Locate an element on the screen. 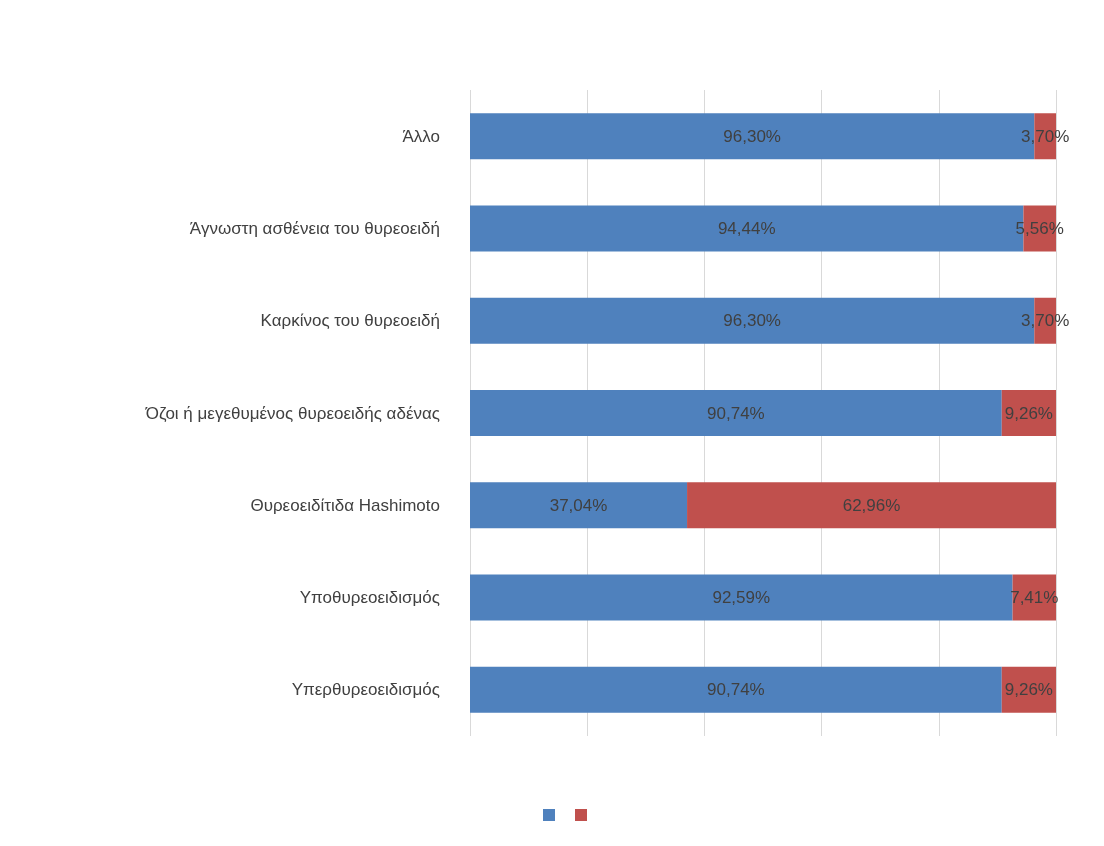  y-tick-label: Υπερθυρεοειδισμός is located at coordinates (365, 690).